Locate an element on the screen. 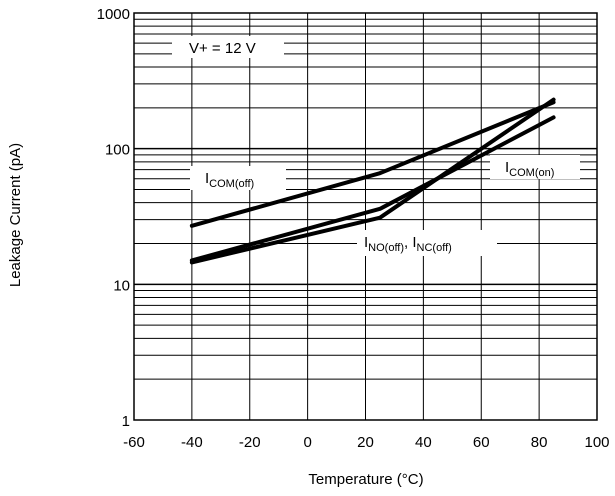 The image size is (615, 496). svg-text: INO(off), INC(off) is located at coordinates (408, 244).